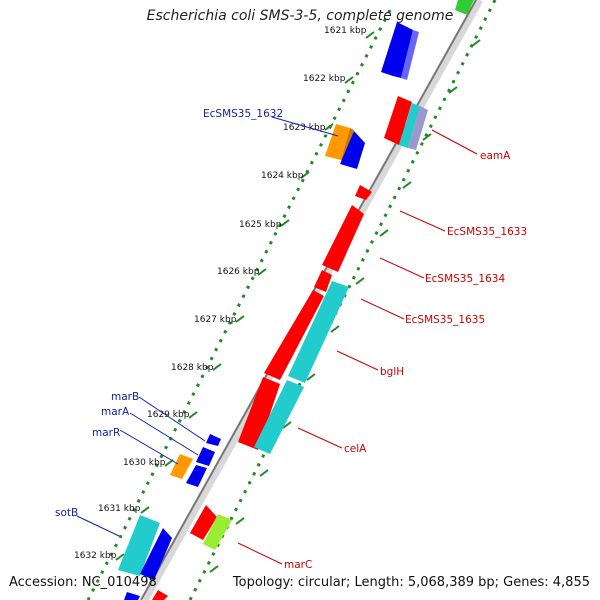 The height and width of the screenshot is (600, 600). Describe the element at coordinates (495, 156) in the screenshot. I see `gene-label-eamA: eamA` at that location.